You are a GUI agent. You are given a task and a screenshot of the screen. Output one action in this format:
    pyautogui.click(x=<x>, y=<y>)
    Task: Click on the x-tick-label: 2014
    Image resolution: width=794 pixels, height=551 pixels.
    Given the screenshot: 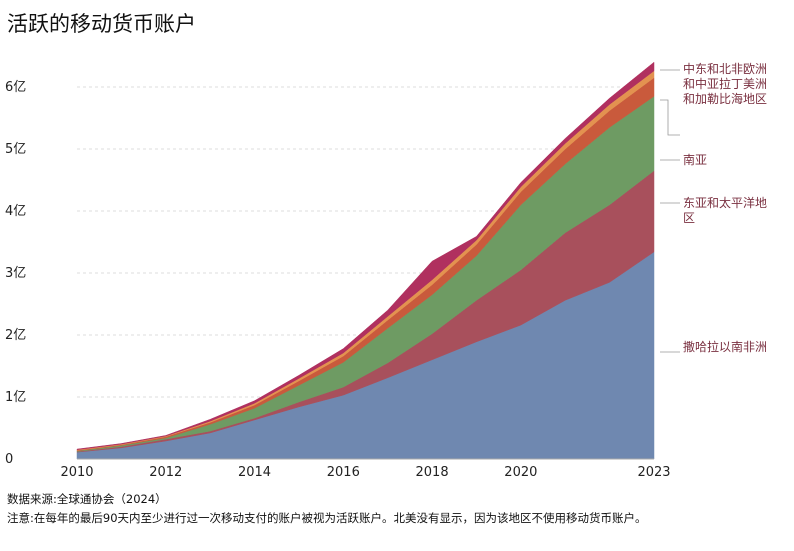 What is the action you would take?
    pyautogui.click(x=254, y=472)
    